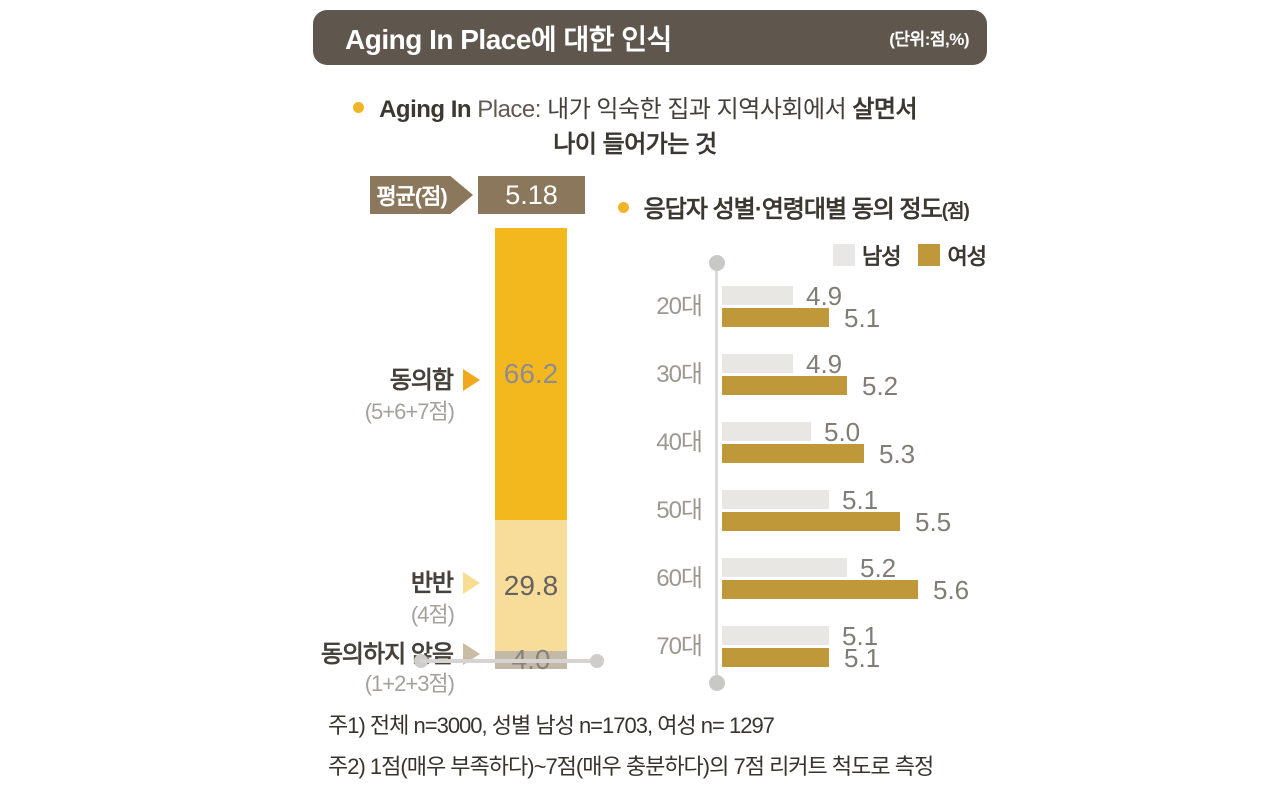  What do you see at coordinates (828, 206) in the screenshot?
I see `grouped-chart-title: 응답자 성별·연령대별 동의 정도(점)` at bounding box center [828, 206].